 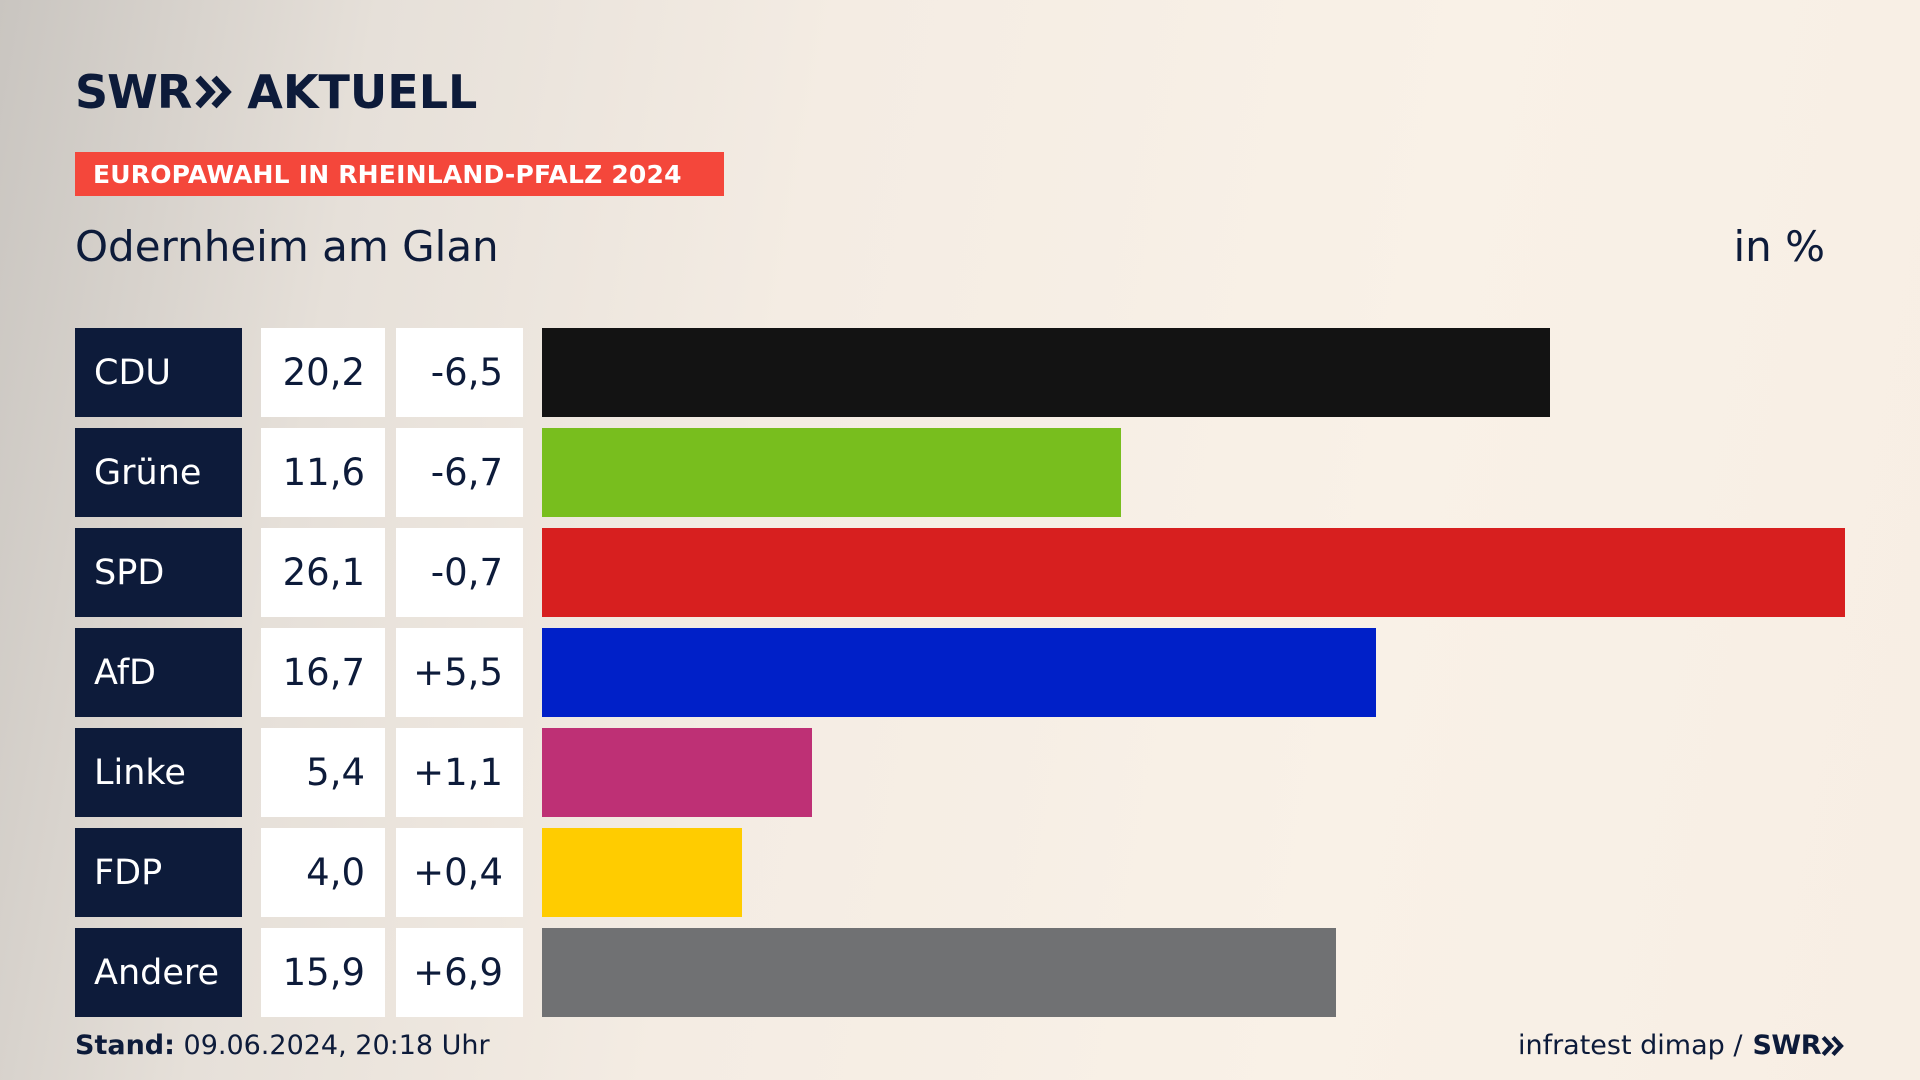 What do you see at coordinates (1779, 246) in the screenshot?
I see `unit-label: in %` at bounding box center [1779, 246].